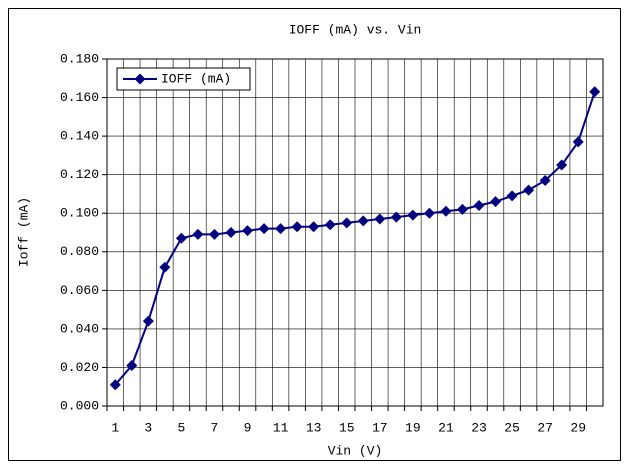 Image resolution: width=629 pixels, height=469 pixels. Describe the element at coordinates (545, 427) in the screenshot. I see `x-tick-label: 27` at that location.